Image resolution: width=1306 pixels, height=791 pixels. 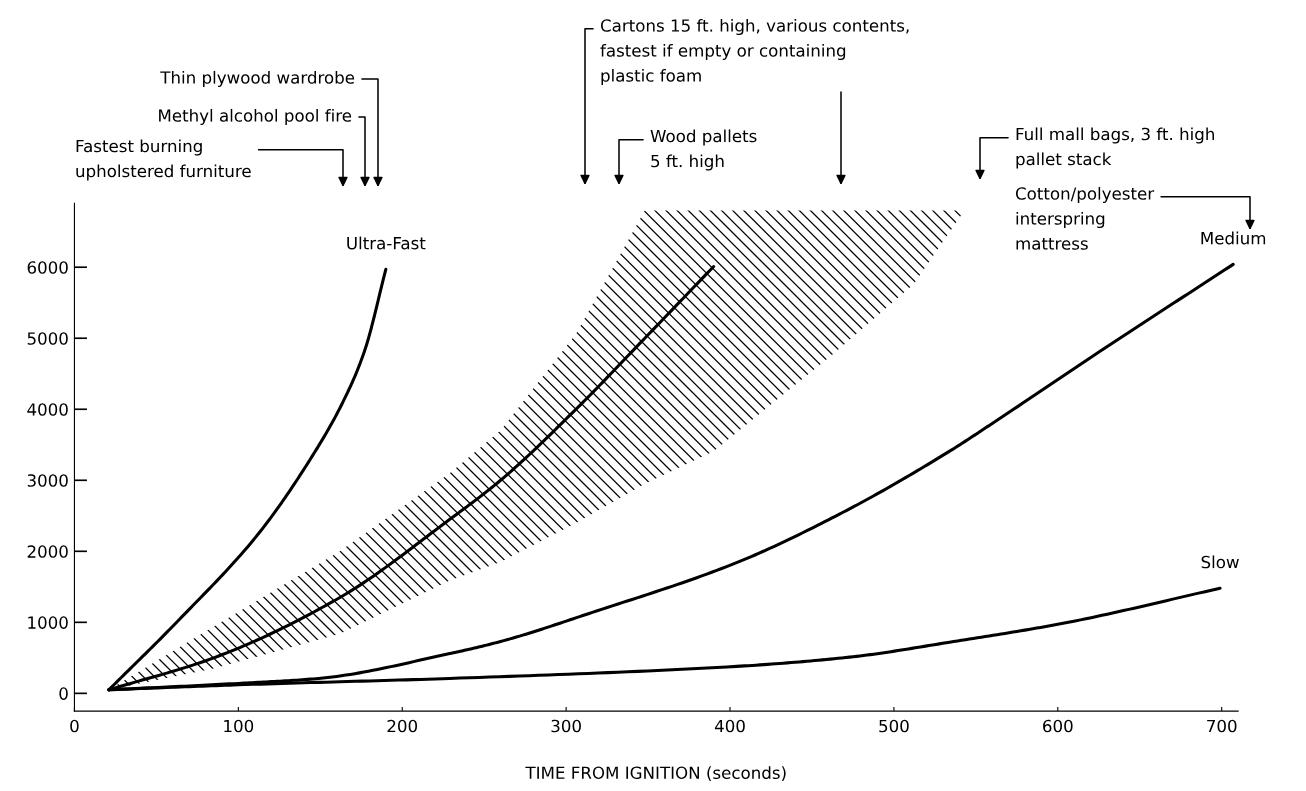 I want to click on series-label: Ultra-Fast, so click(x=386, y=243).